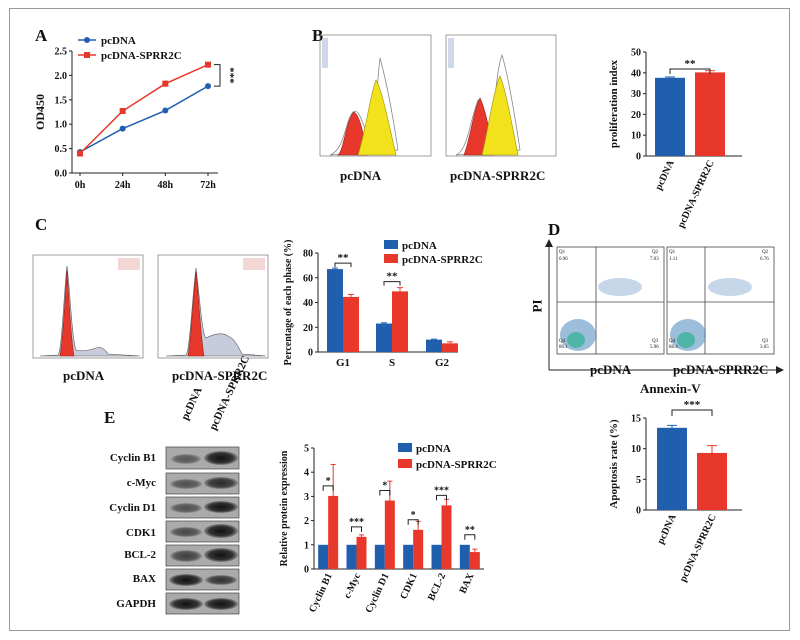 The image size is (800, 640). What do you see at coordinates (308, 254) in the screenshot?
I see `y-tick-label: 80` at bounding box center [308, 254].